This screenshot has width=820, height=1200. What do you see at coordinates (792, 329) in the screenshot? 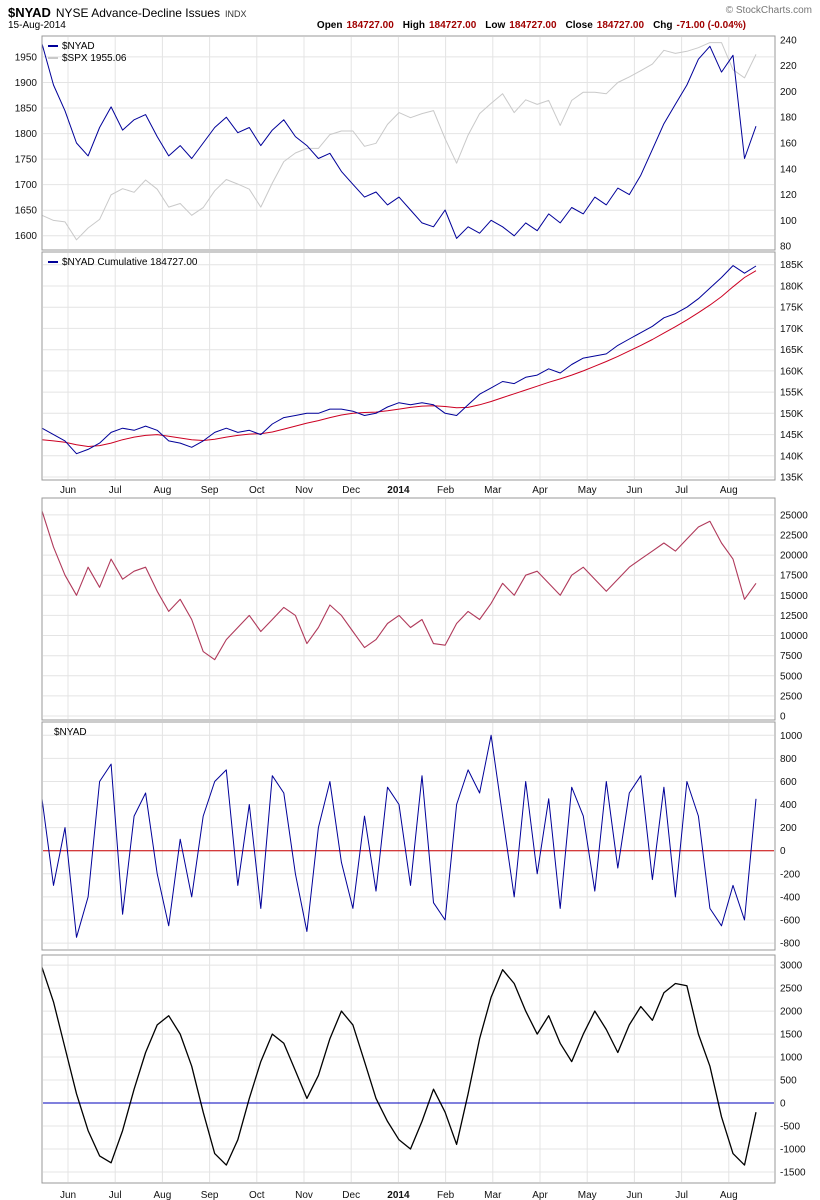
I see `right-tick-label: 170K` at bounding box center [792, 329].